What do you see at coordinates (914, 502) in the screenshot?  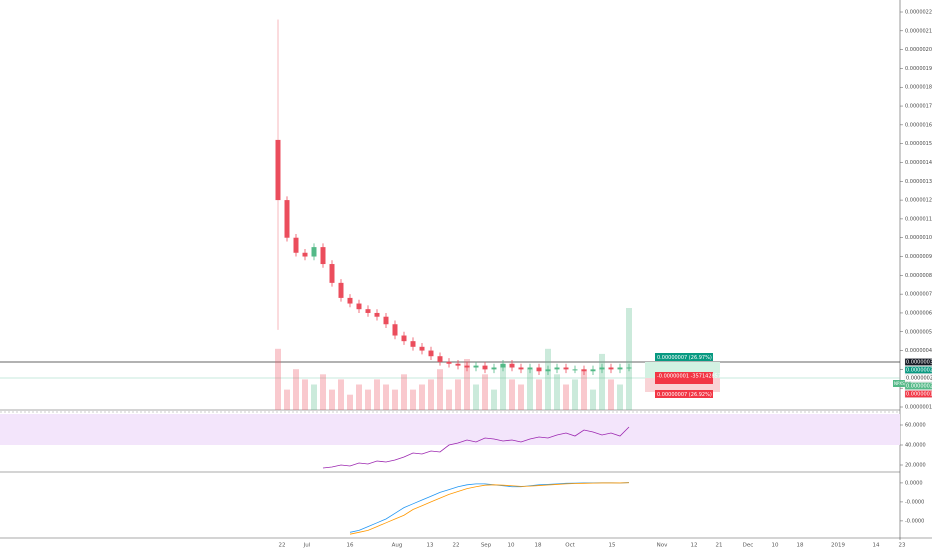 I see `macd-tick-label: -0.0000` at bounding box center [914, 502].